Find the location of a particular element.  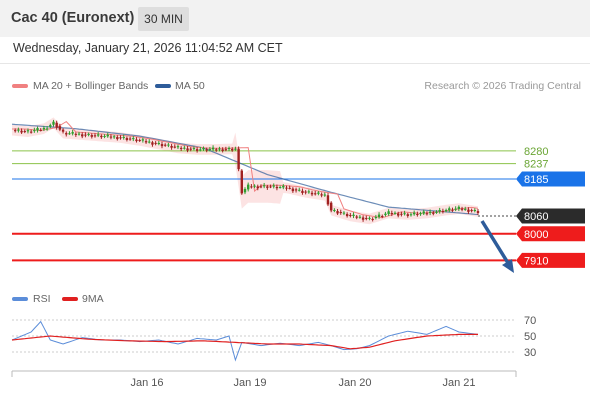

level-label-8060: 8060 is located at coordinates (536, 217).